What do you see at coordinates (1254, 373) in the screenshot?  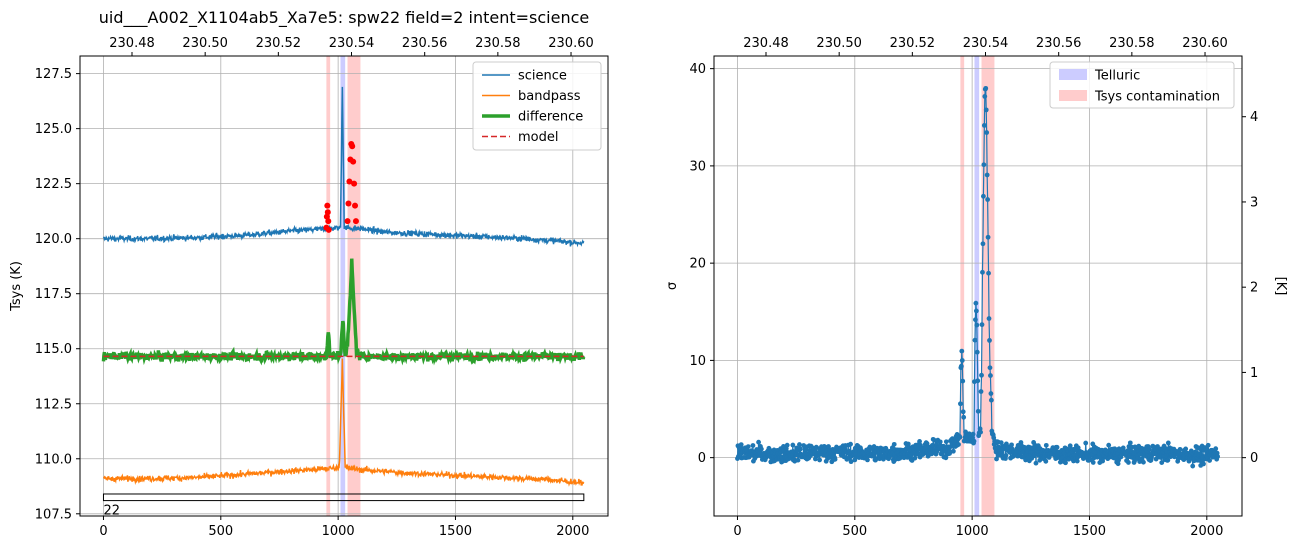 I see `right-y-tick-label: 1` at bounding box center [1254, 373].